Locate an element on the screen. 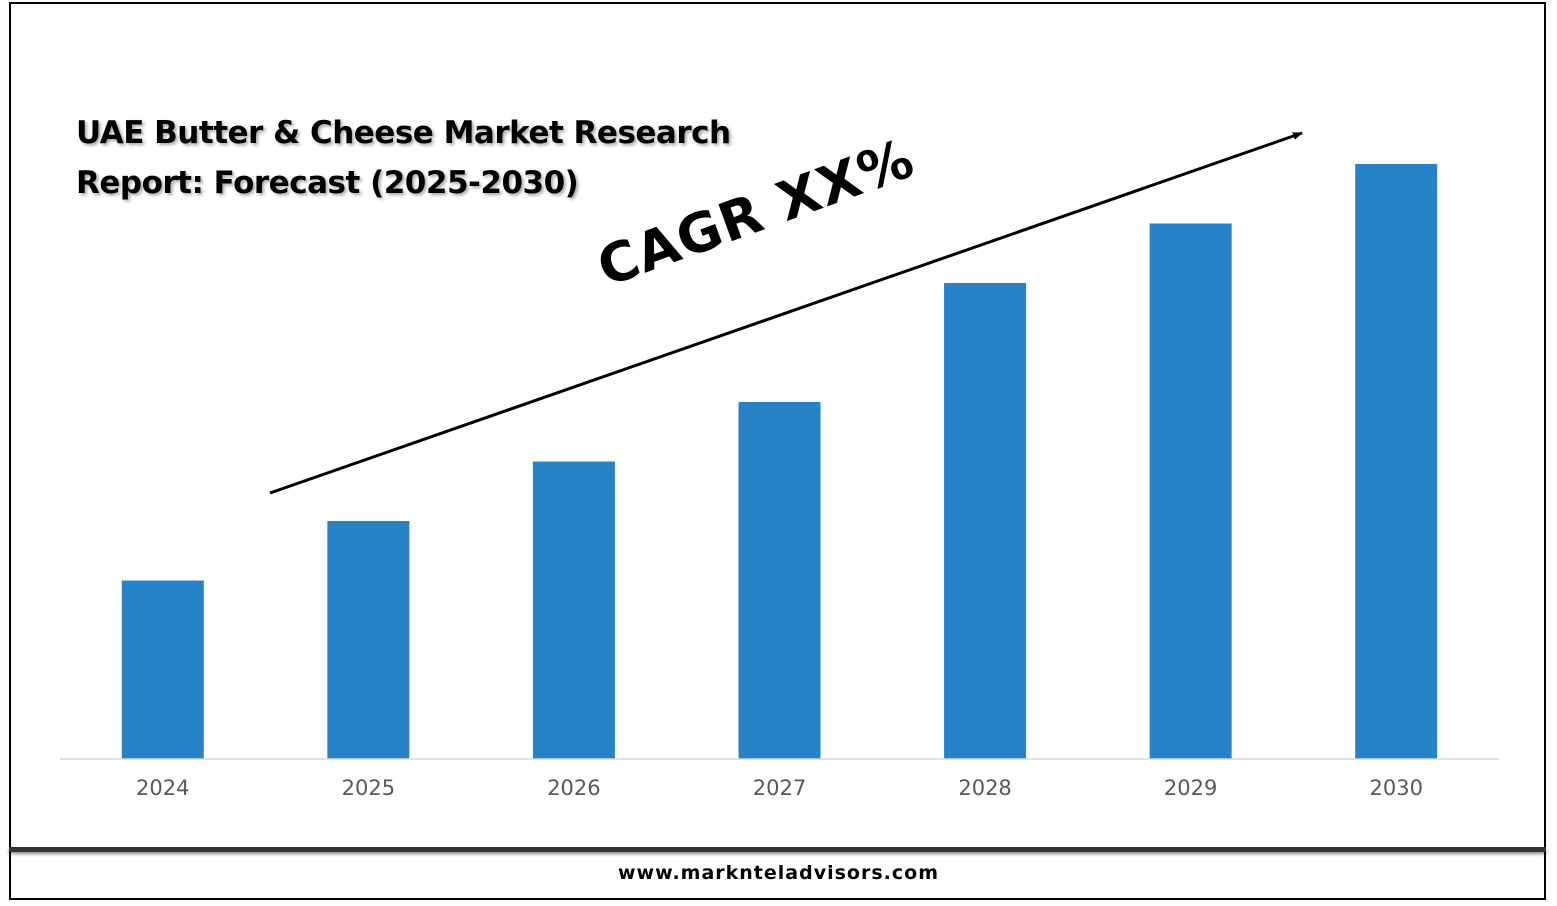  bar-2029 is located at coordinates (1190, 491).